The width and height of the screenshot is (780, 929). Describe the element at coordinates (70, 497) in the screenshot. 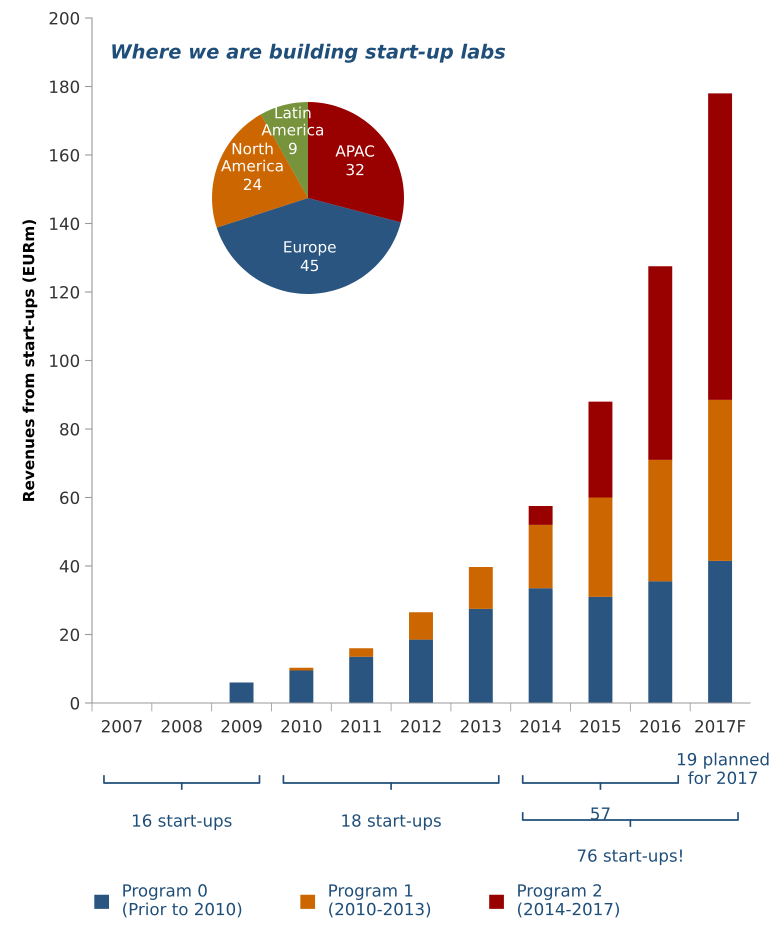

I see `y-tick-label: 60` at that location.